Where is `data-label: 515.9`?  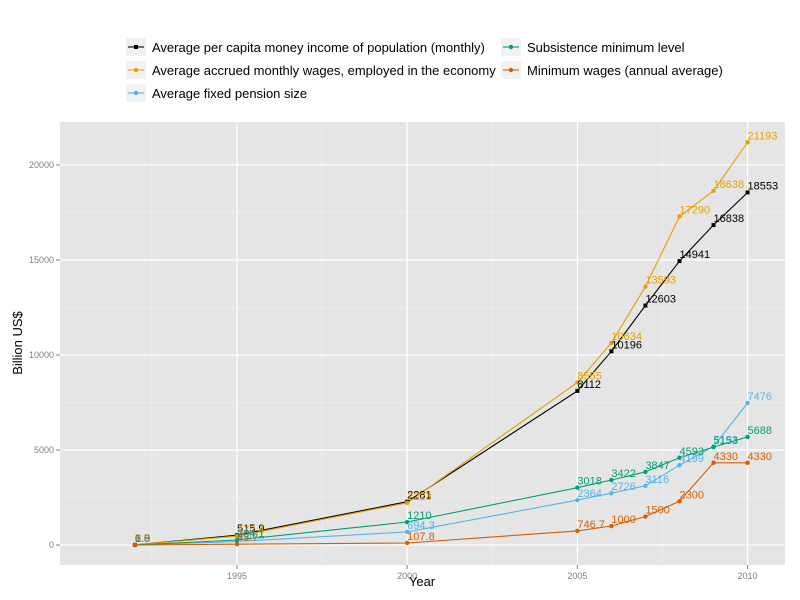
data-label: 515.9 is located at coordinates (251, 529).